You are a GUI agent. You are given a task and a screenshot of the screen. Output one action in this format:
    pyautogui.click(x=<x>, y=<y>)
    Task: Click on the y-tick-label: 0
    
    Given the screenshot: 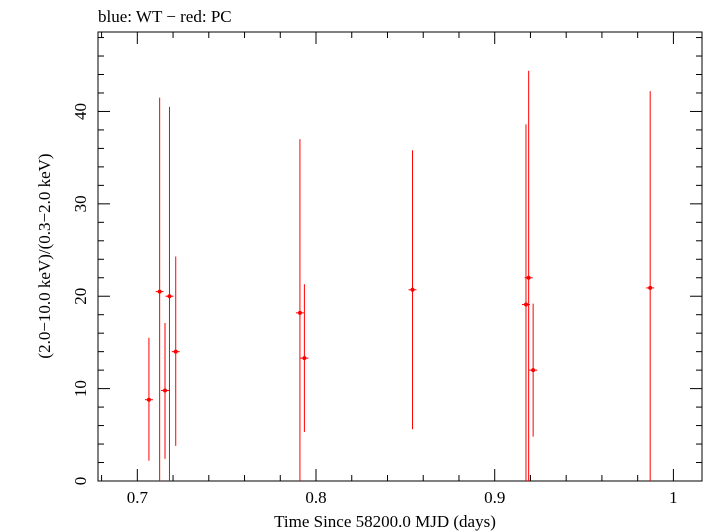 What is the action you would take?
    pyautogui.click(x=80, y=481)
    